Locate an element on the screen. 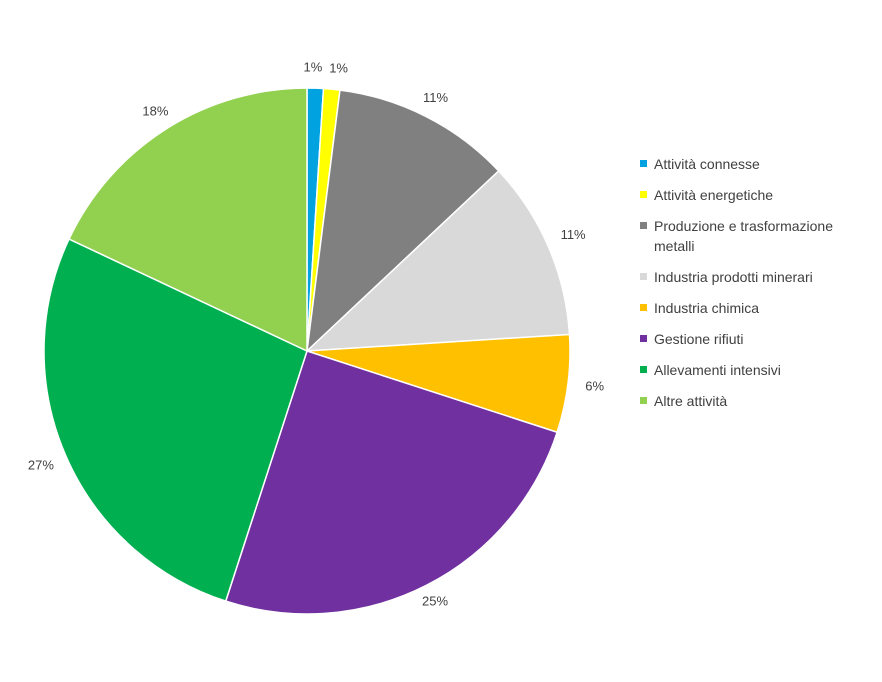 This screenshot has width=882, height=682. legend-item: Attività connesse is located at coordinates (757, 164).